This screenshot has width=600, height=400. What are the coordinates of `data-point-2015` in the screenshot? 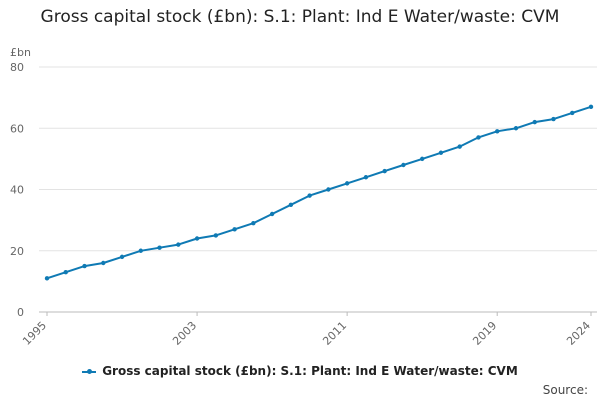 It's located at (422, 159).